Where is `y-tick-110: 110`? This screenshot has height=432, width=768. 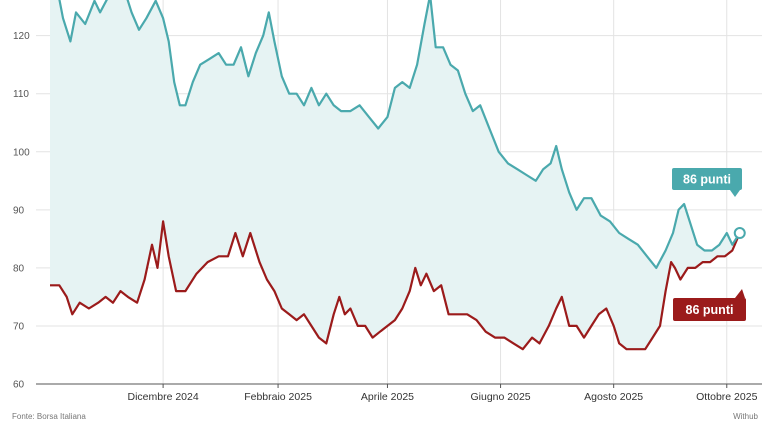 y-tick-110: 110 is located at coordinates (21, 94).